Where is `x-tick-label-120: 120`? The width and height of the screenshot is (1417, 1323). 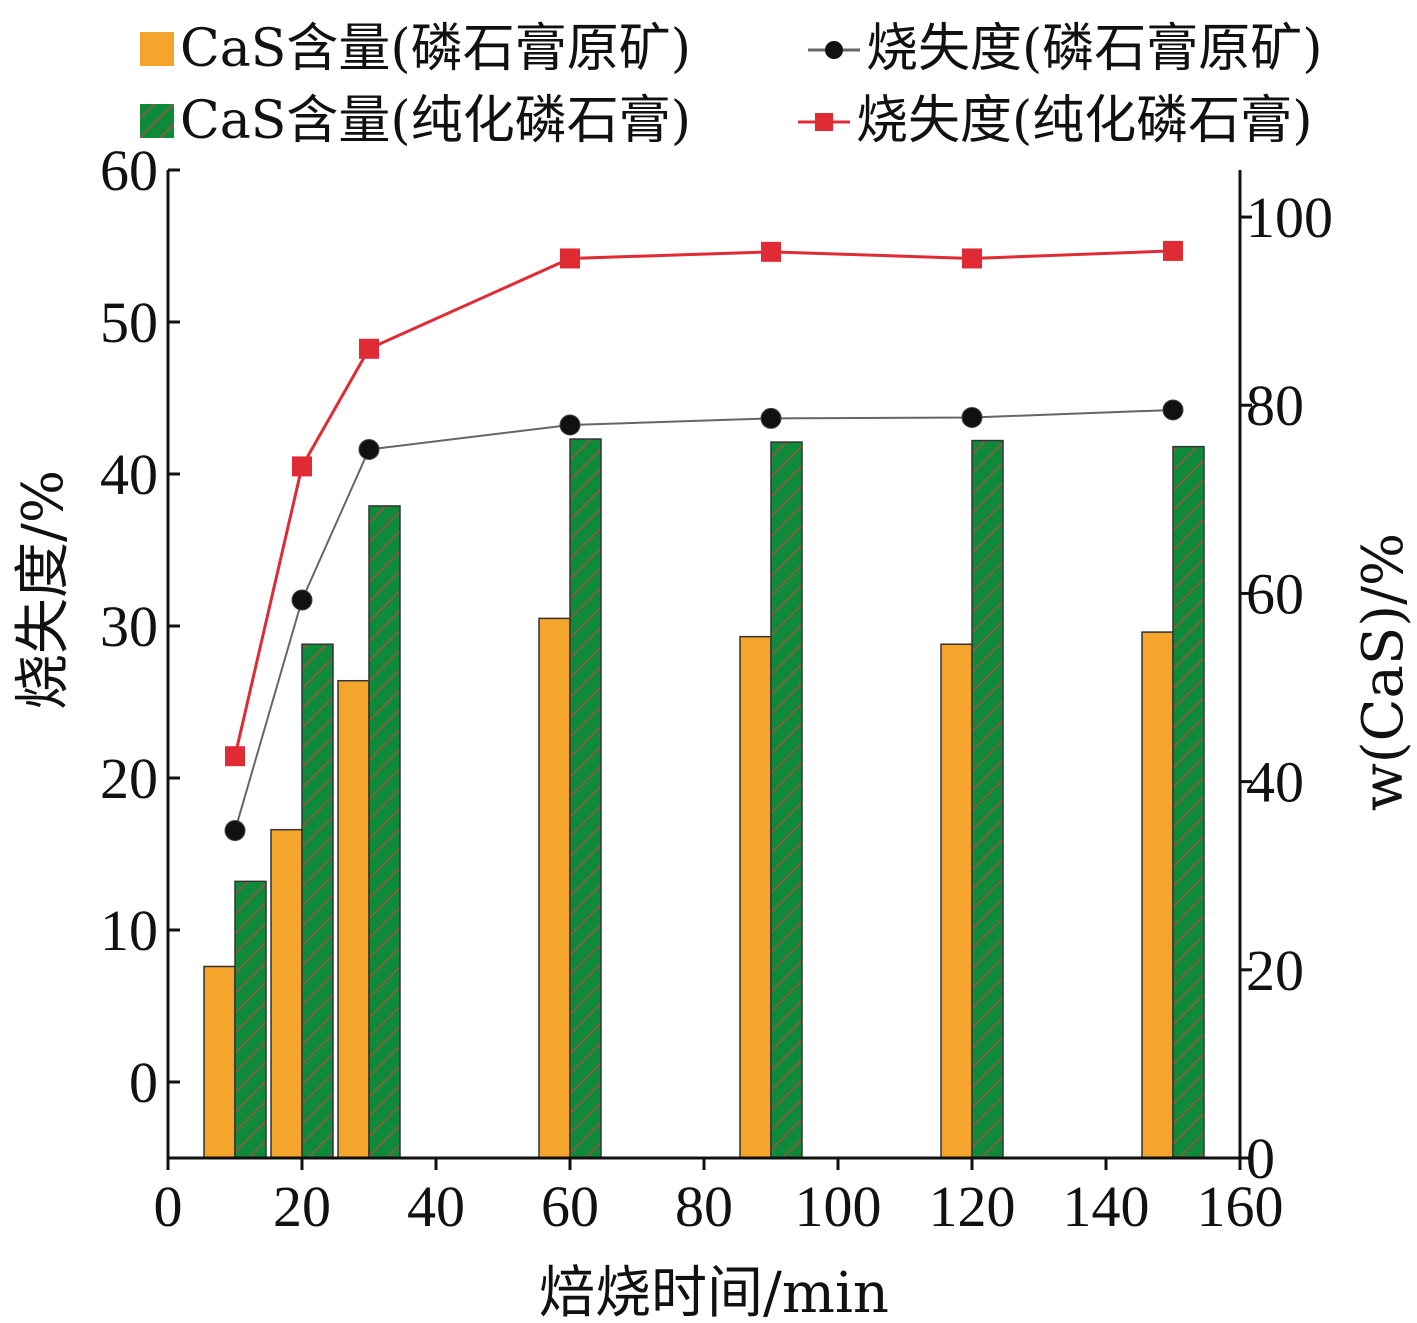 x-tick-label-120: 120 is located at coordinates (972, 1206).